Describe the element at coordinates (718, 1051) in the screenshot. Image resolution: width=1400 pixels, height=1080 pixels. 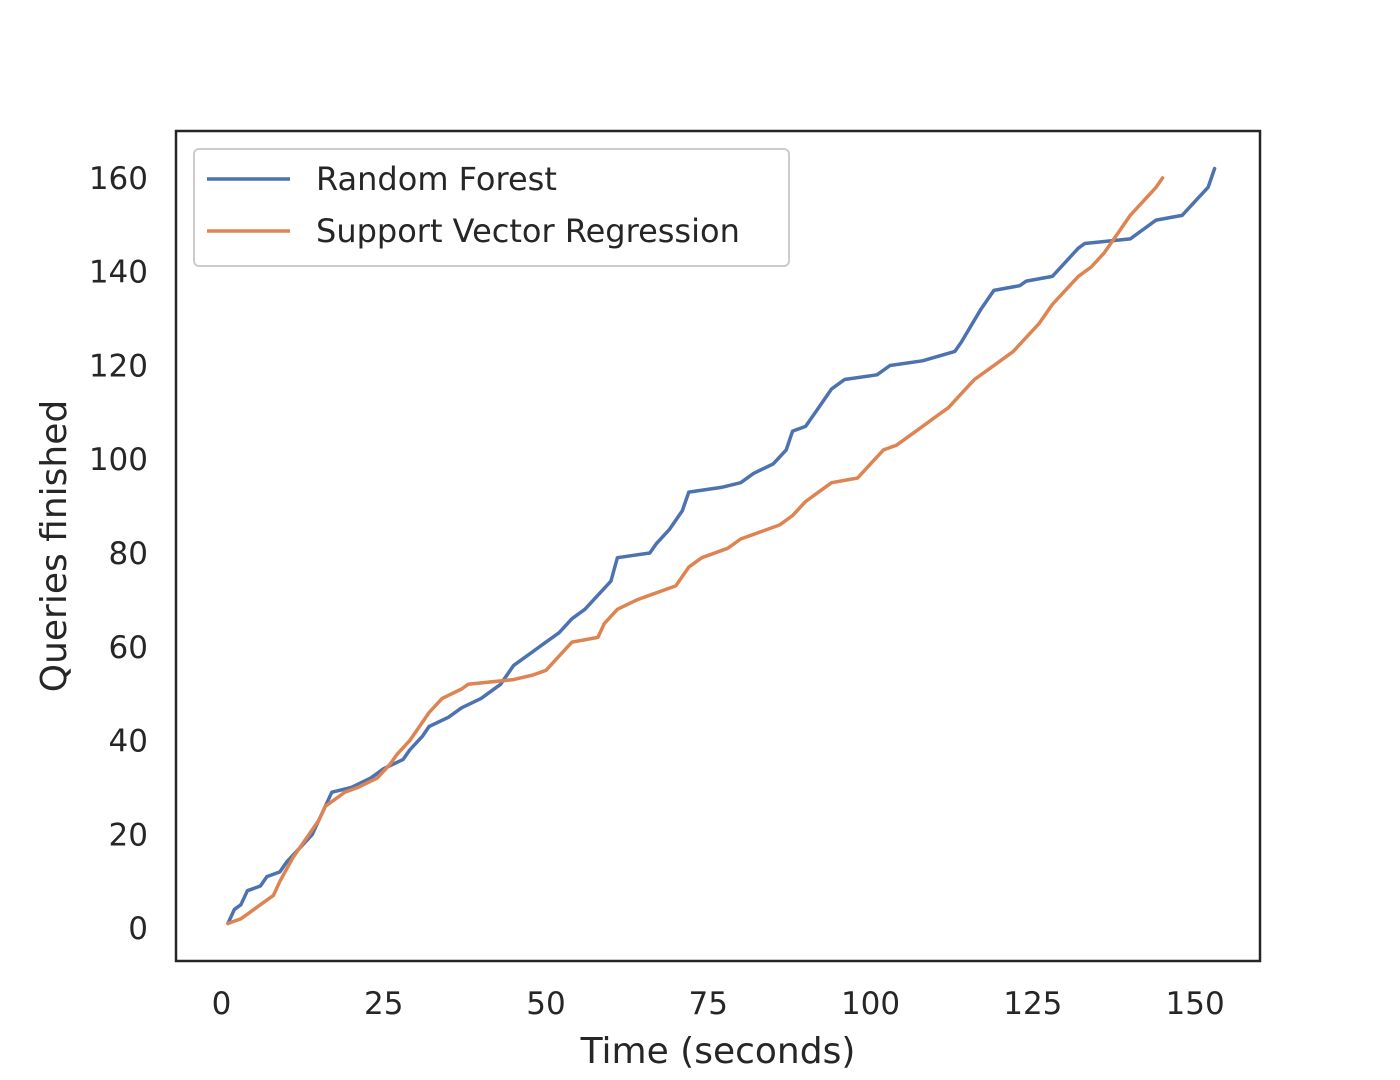
I see `x-axis-label: Time (seconds)` at that location.